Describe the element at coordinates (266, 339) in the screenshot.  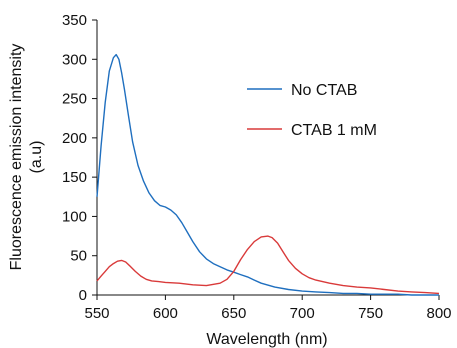
I see `x-axis-title: Wavelength (nm)` at that location.